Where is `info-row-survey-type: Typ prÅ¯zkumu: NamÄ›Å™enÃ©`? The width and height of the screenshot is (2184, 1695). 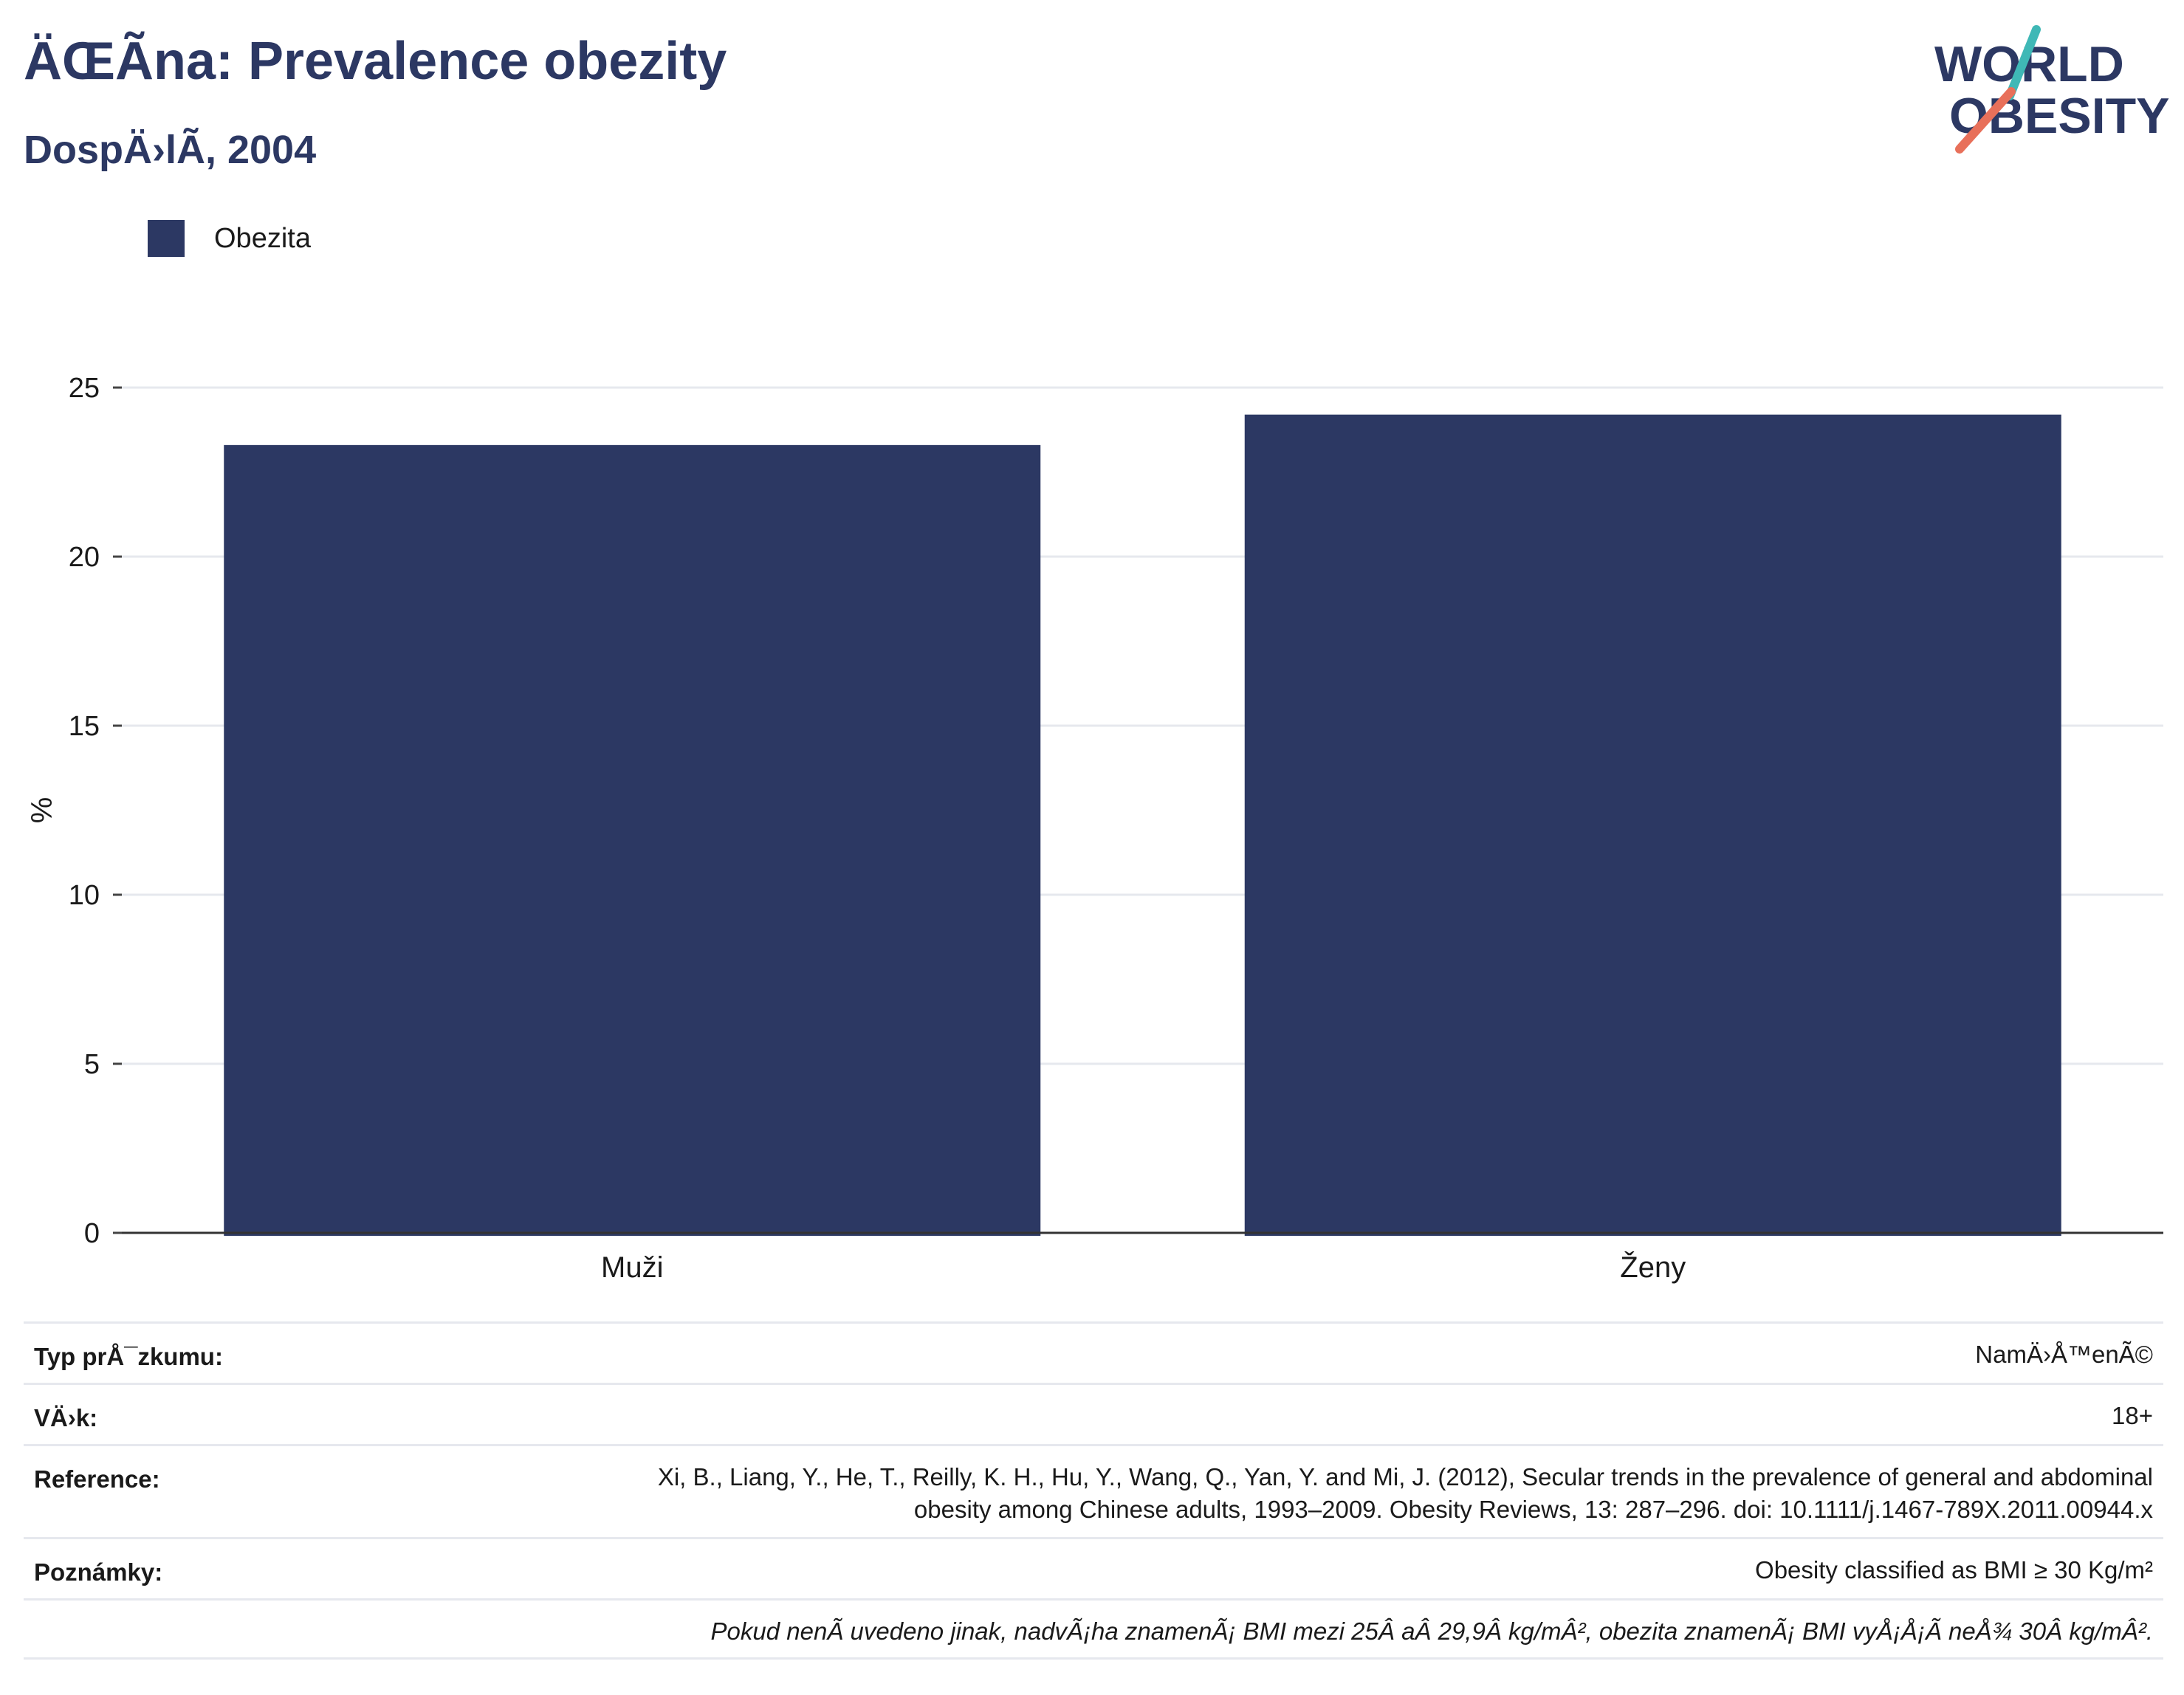 info-row-survey-type: Typ prÅ¯zkumu: NamÄ›Å™enÃ© is located at coordinates (1093, 1352).